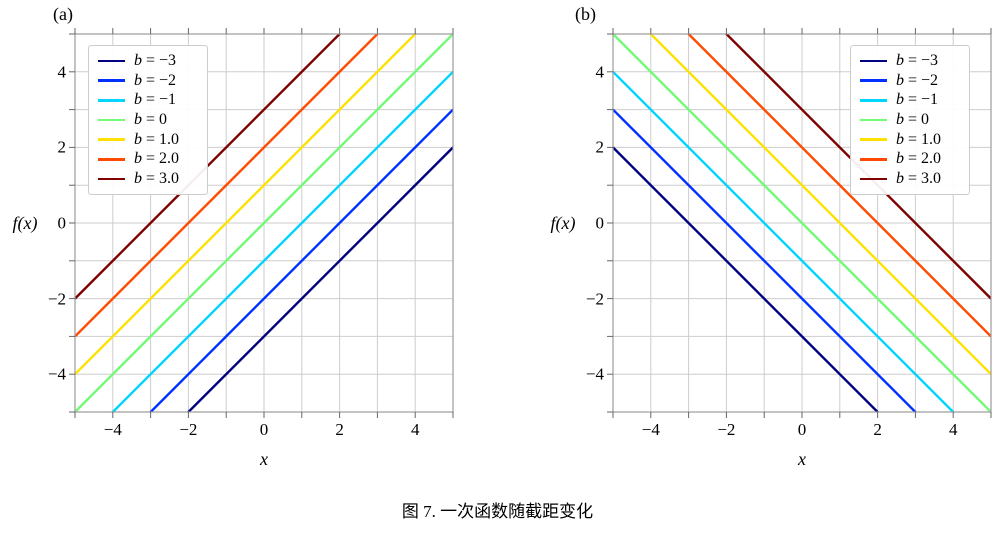  I want to click on panel-label-a: (a), so click(63, 14).